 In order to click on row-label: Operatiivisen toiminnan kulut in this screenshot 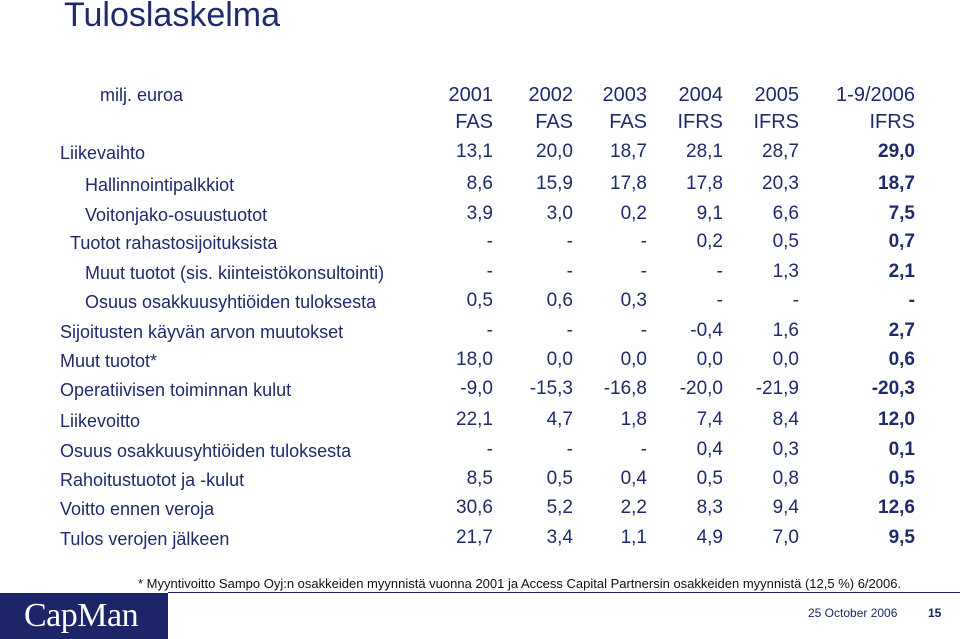, I will do `click(176, 390)`.